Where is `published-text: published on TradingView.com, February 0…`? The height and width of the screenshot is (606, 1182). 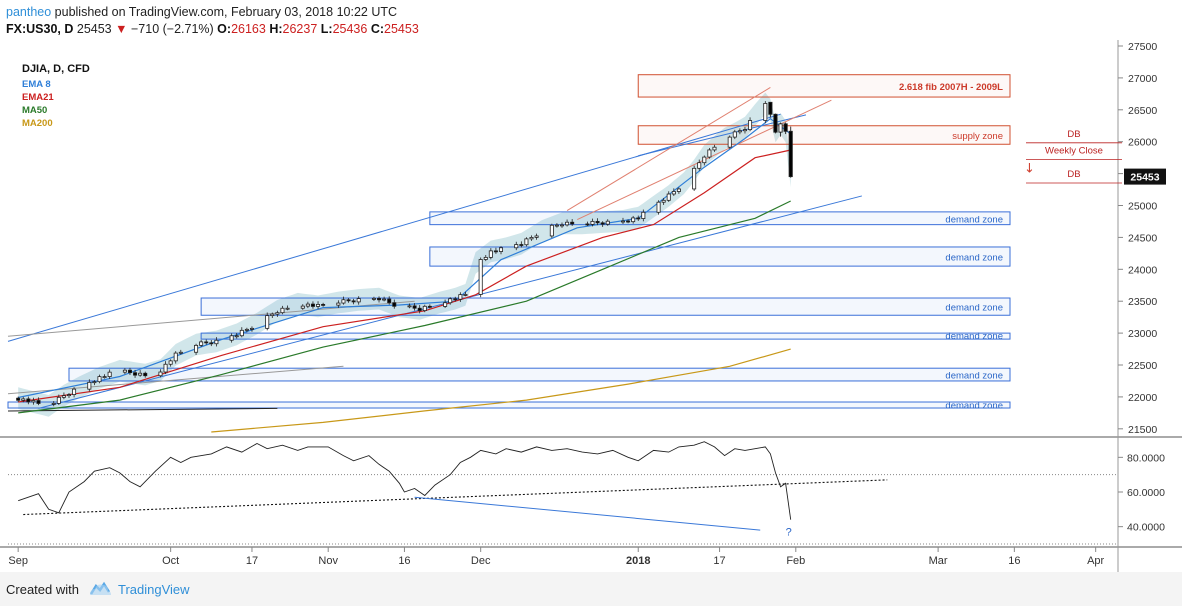 published-text: published on TradingView.com, February 0… is located at coordinates (226, 12).